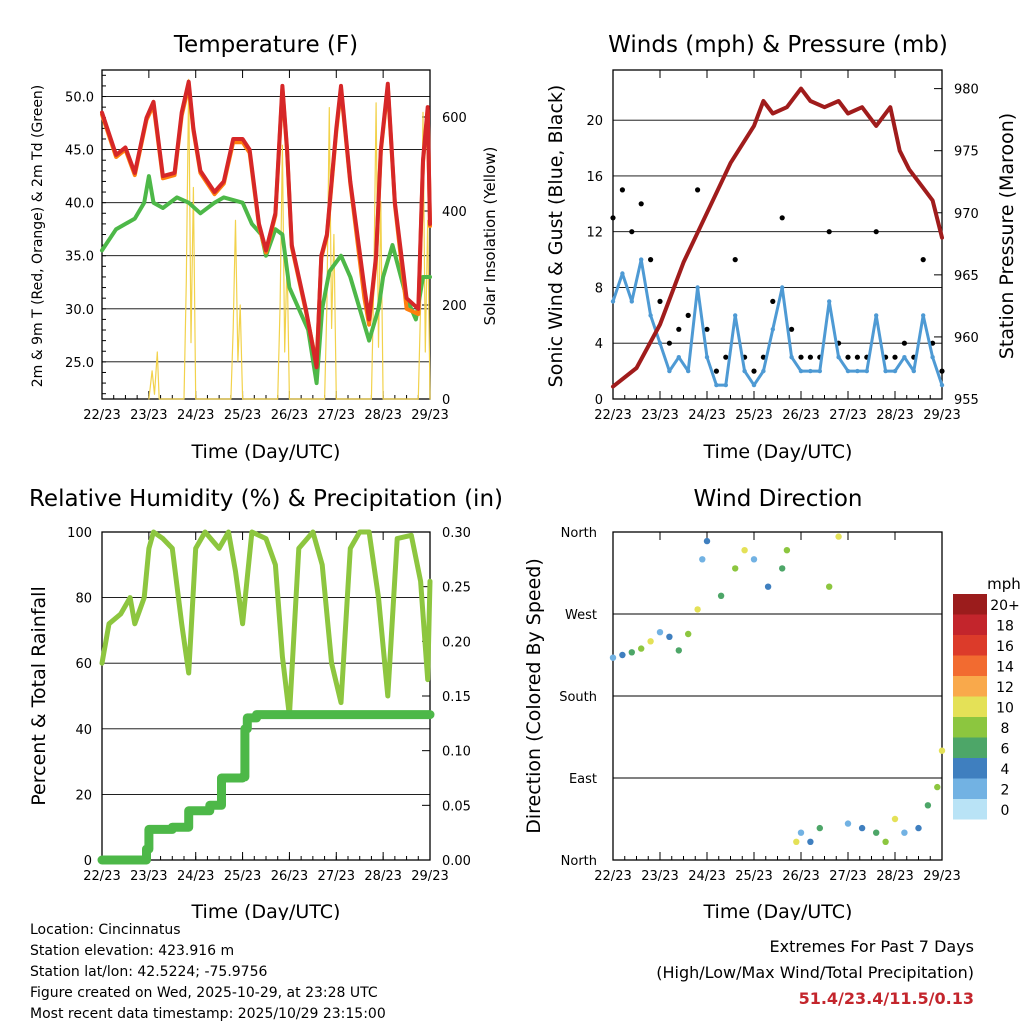 The image size is (1024, 1025). I want to click on y2-tick-label: 970, so click(966, 214).